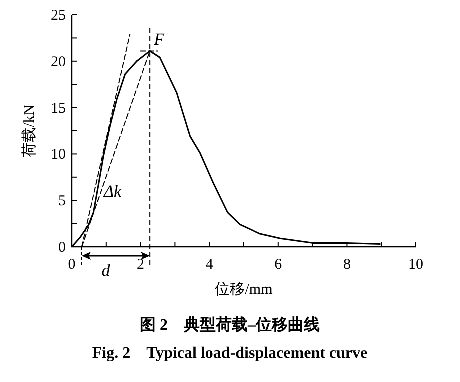 This screenshot has height=382, width=460. I want to click on text: d, so click(106, 270).